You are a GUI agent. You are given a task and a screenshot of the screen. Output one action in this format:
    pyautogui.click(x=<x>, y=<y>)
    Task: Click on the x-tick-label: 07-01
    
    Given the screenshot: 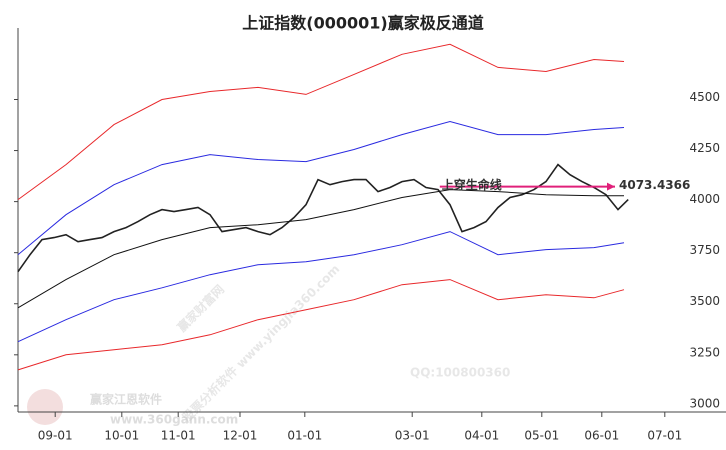 What is the action you would take?
    pyautogui.click(x=664, y=436)
    